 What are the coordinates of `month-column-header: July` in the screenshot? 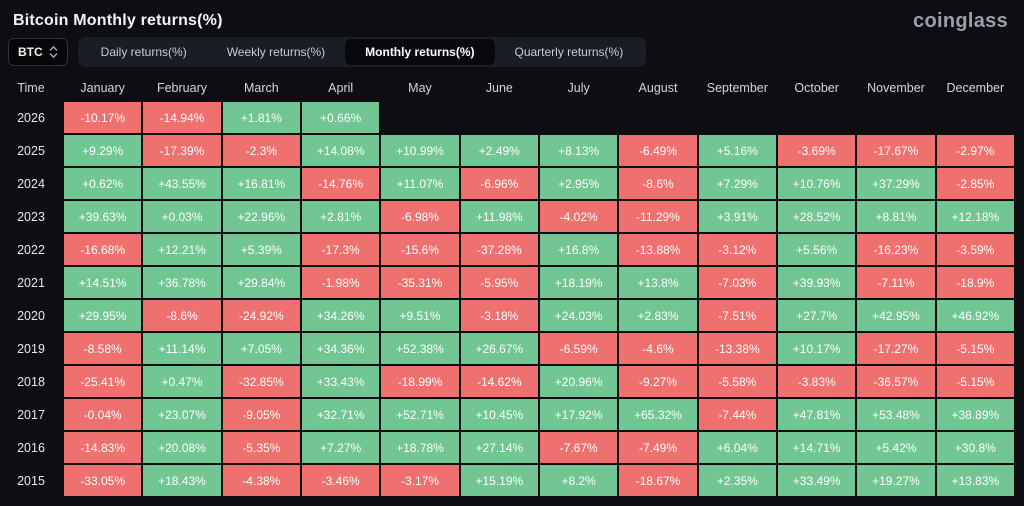 It's located at (578, 88).